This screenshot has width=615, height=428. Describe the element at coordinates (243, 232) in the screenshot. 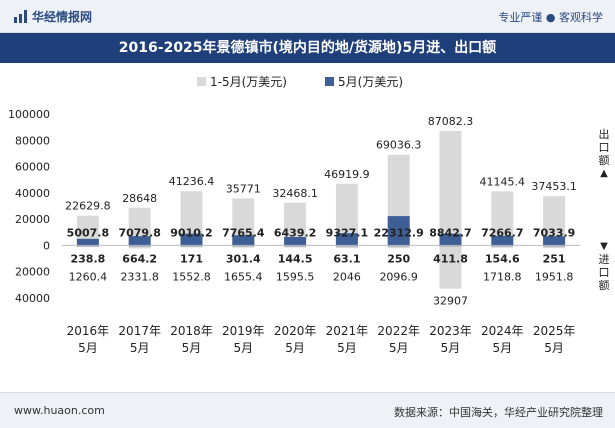

I see `data-label-export-month: 7765.4` at that location.